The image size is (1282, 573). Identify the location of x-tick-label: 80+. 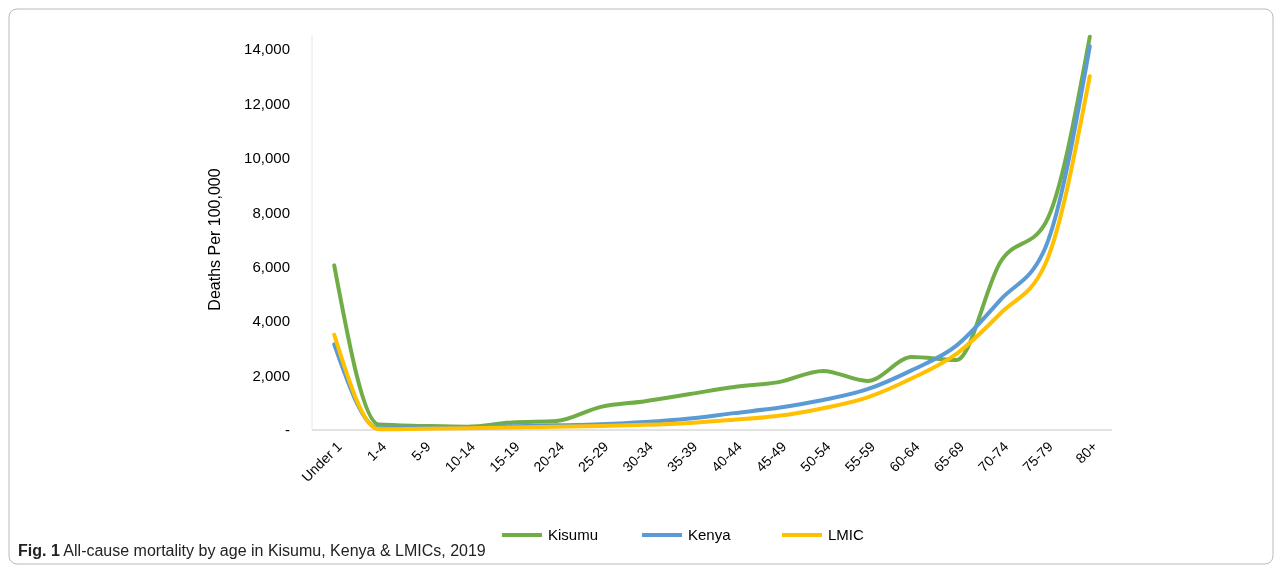
(1086, 452).